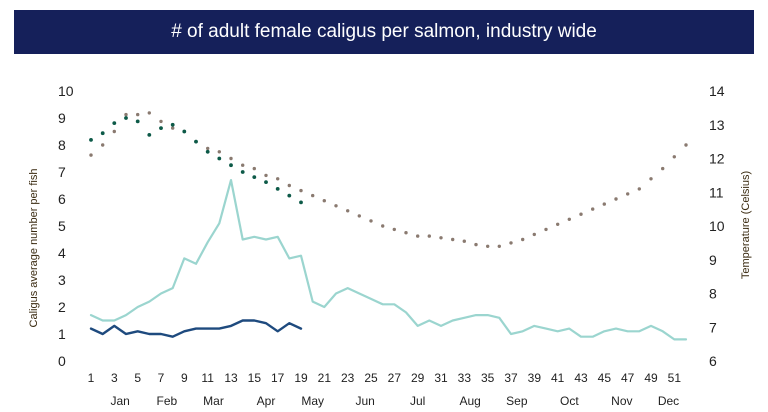 This screenshot has height=412, width=768. I want to click on month-label: Apr, so click(266, 401).